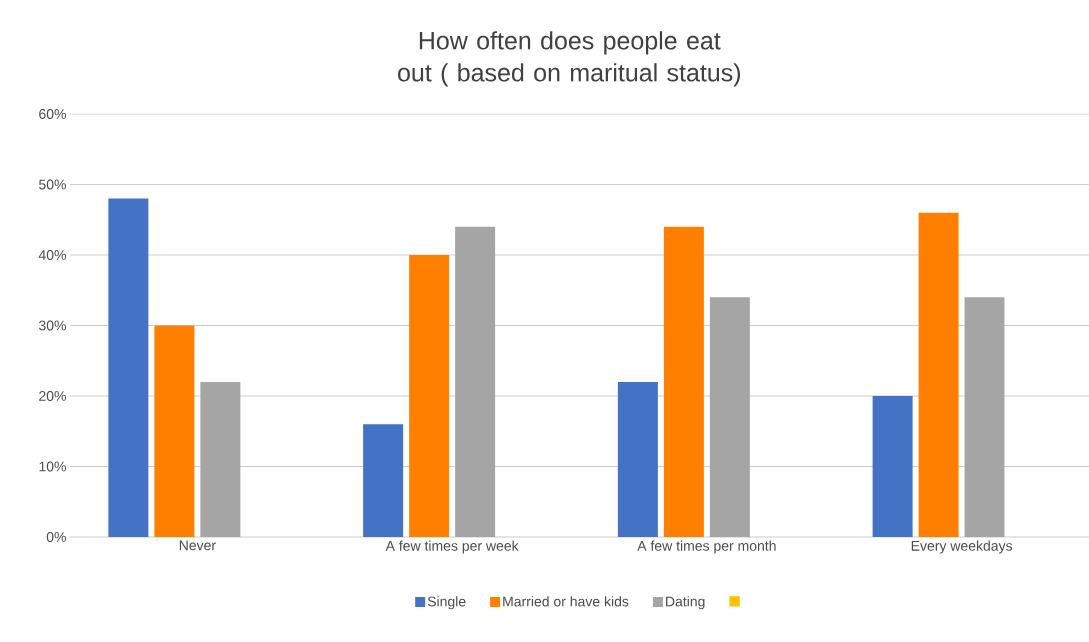  What do you see at coordinates (56, 537) in the screenshot?
I see `y-tick-label: 0%` at bounding box center [56, 537].